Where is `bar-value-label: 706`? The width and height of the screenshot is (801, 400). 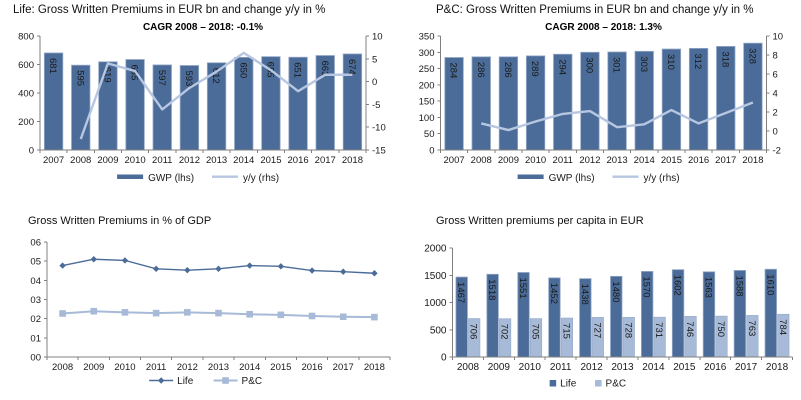
bar-value-label: 706 is located at coordinates (473, 332).